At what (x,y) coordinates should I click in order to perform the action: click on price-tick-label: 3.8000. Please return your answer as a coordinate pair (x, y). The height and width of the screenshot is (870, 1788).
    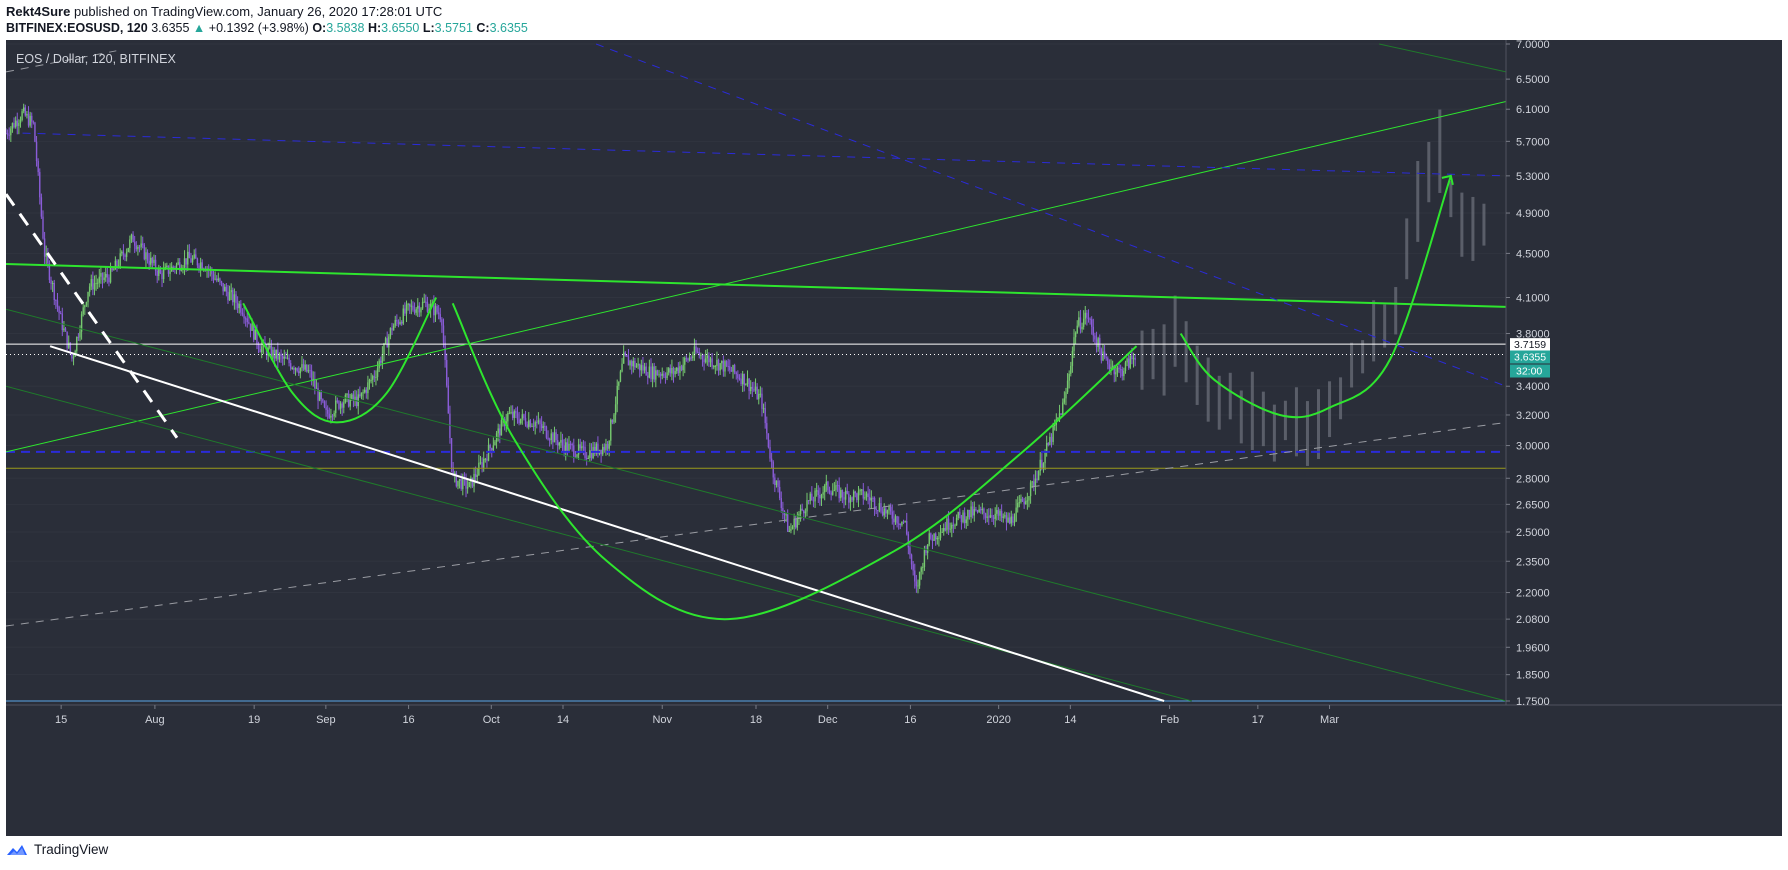
    Looking at the image, I should click on (1533, 335).